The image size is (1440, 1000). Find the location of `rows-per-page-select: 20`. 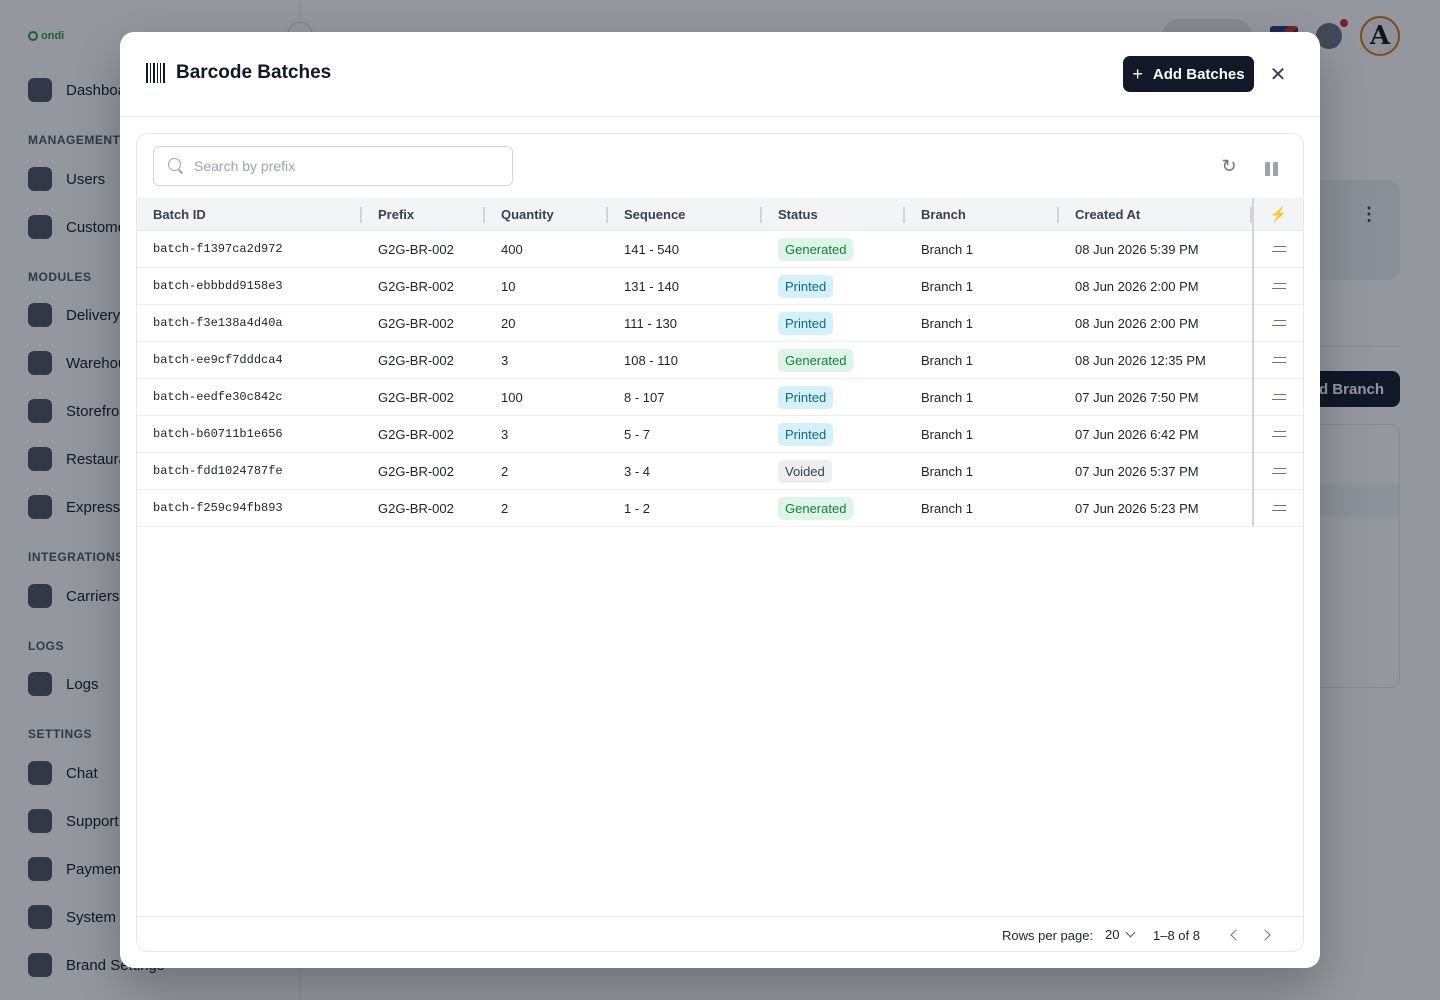

rows-per-page-select: 20 is located at coordinates (1120, 934).